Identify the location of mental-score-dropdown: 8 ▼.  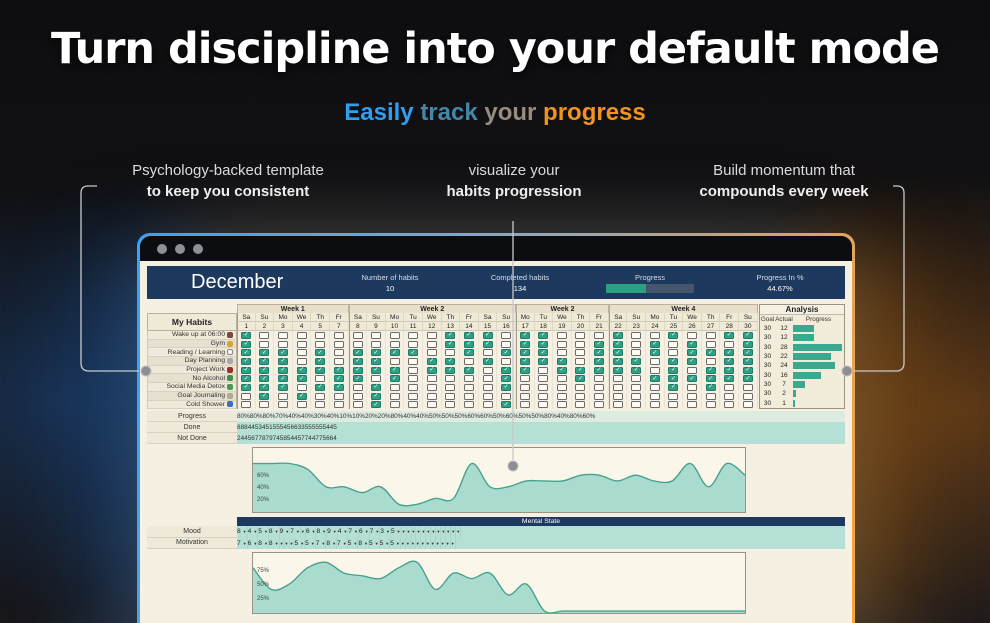
(263, 543).